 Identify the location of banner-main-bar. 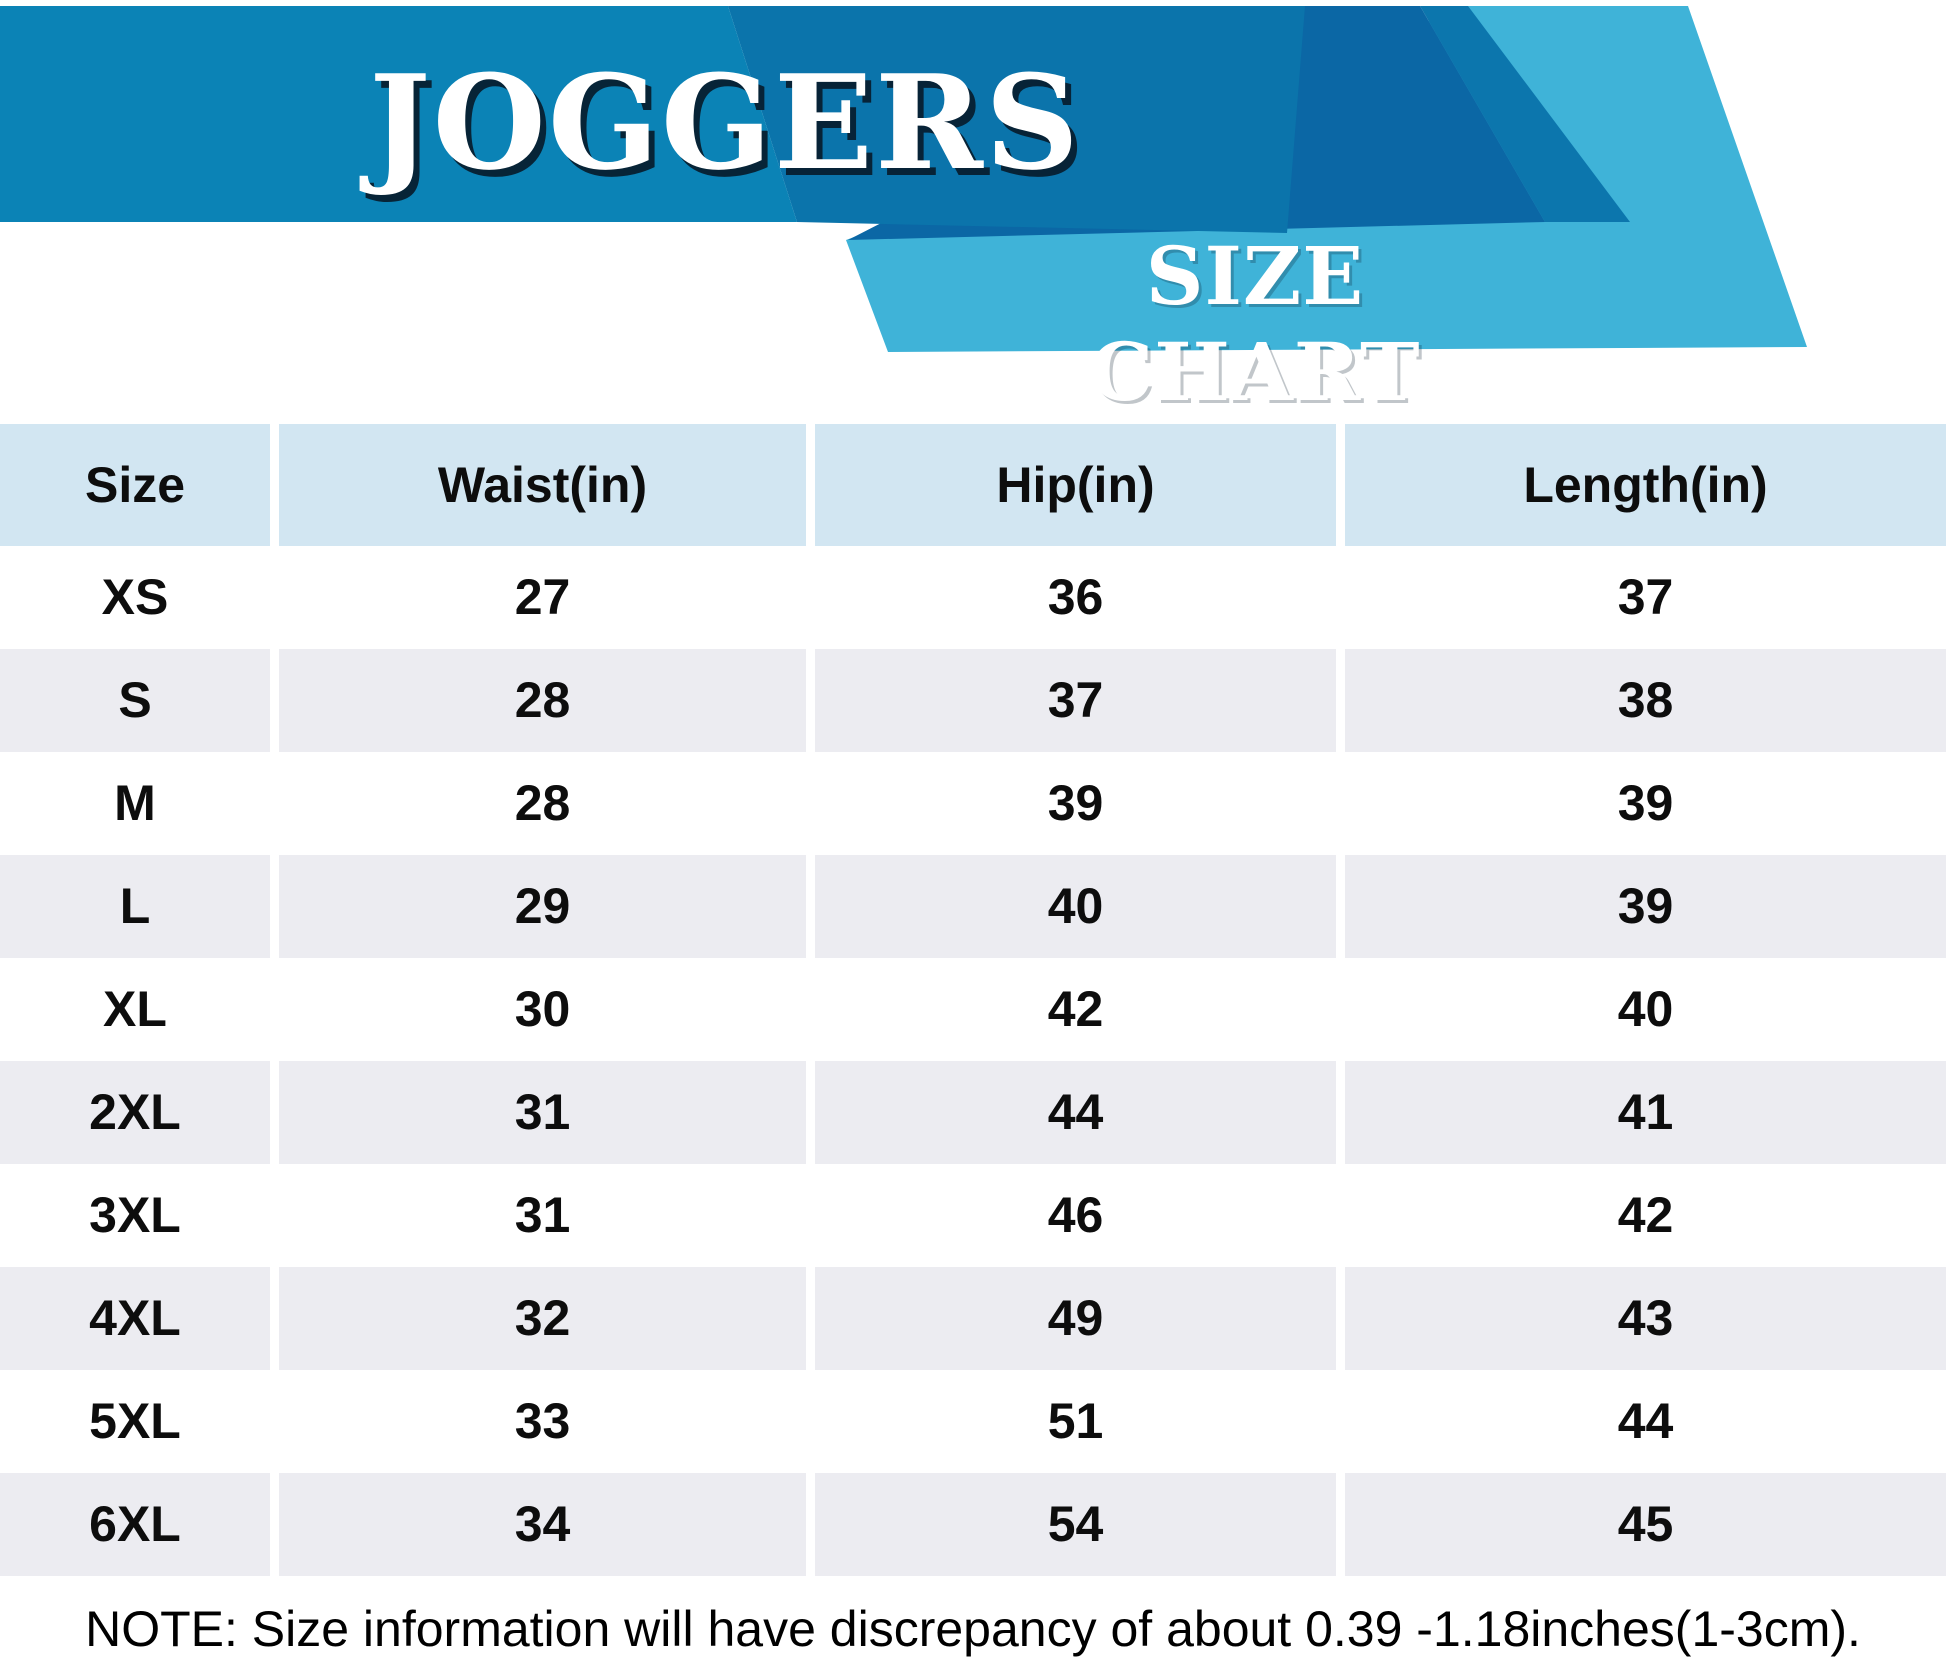
(398, 114).